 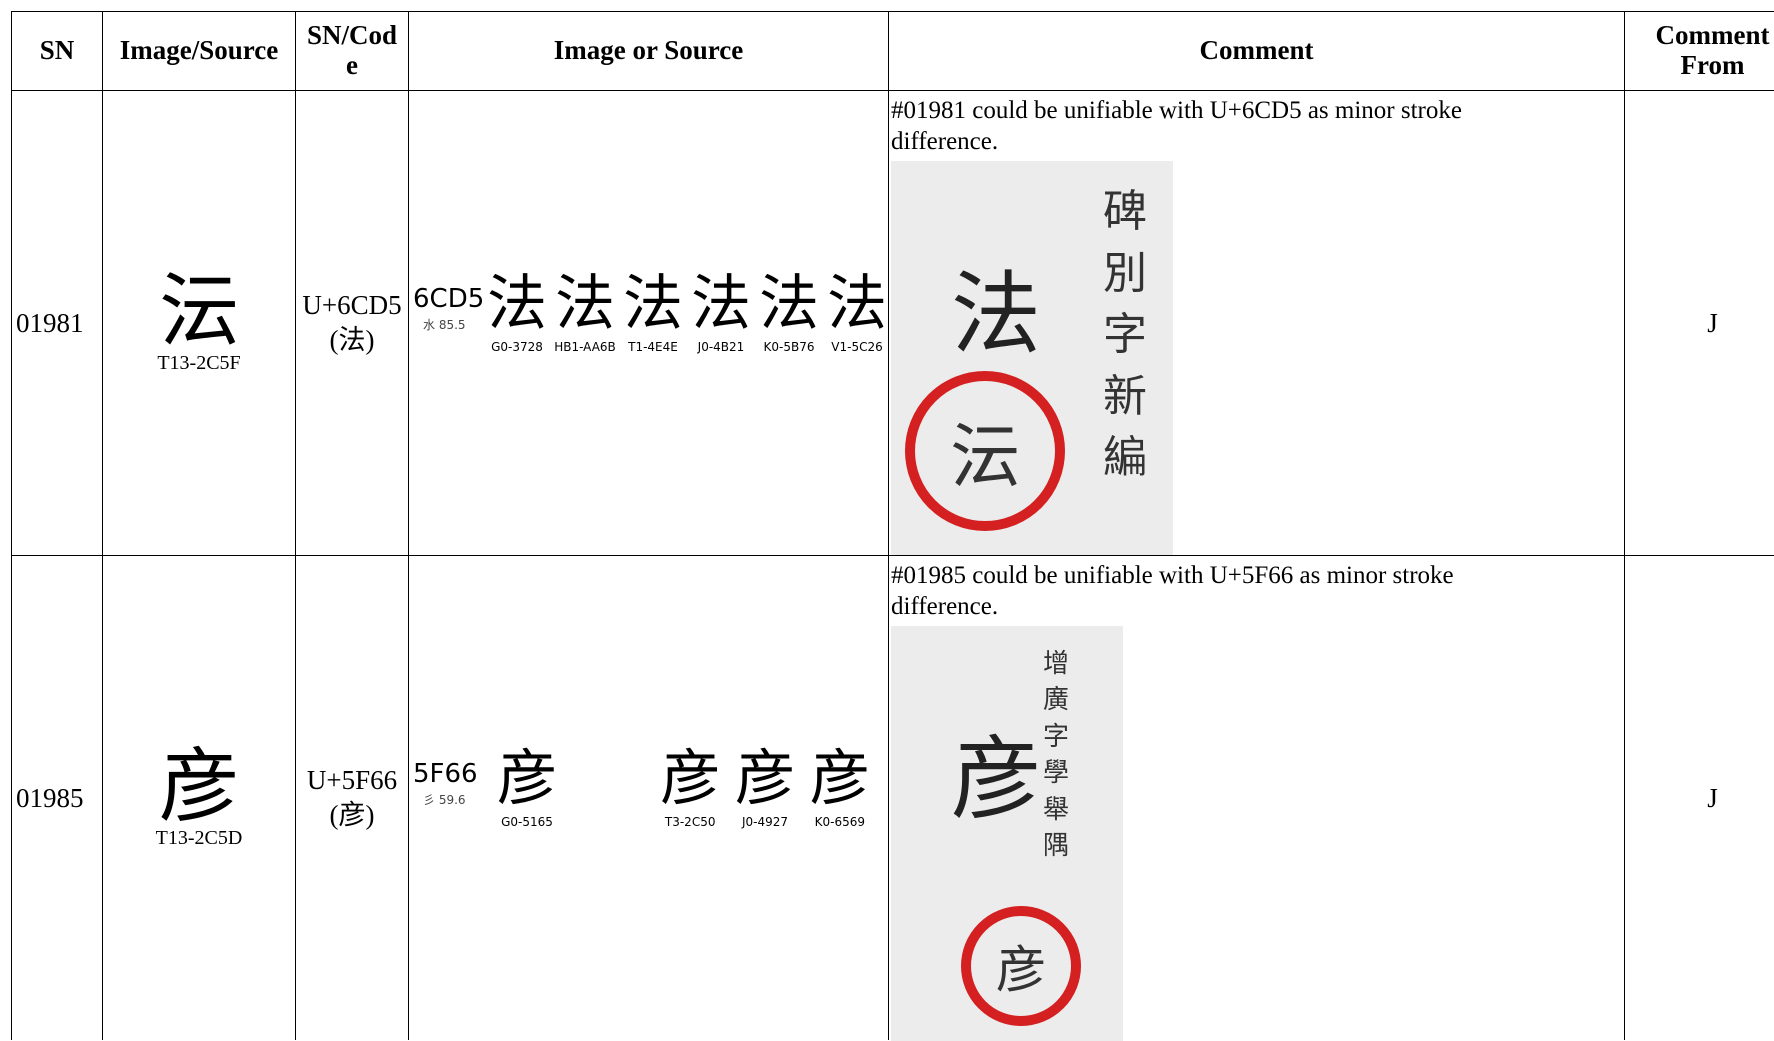 I want to click on header-text: SN/Code, so click(x=352, y=50).